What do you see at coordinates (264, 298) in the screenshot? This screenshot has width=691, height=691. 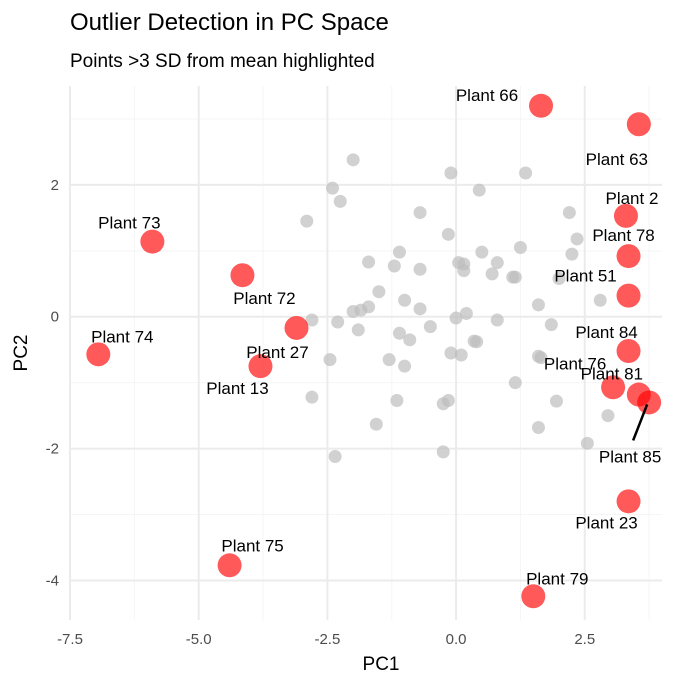 I see `outlier-label: Plant 72` at bounding box center [264, 298].